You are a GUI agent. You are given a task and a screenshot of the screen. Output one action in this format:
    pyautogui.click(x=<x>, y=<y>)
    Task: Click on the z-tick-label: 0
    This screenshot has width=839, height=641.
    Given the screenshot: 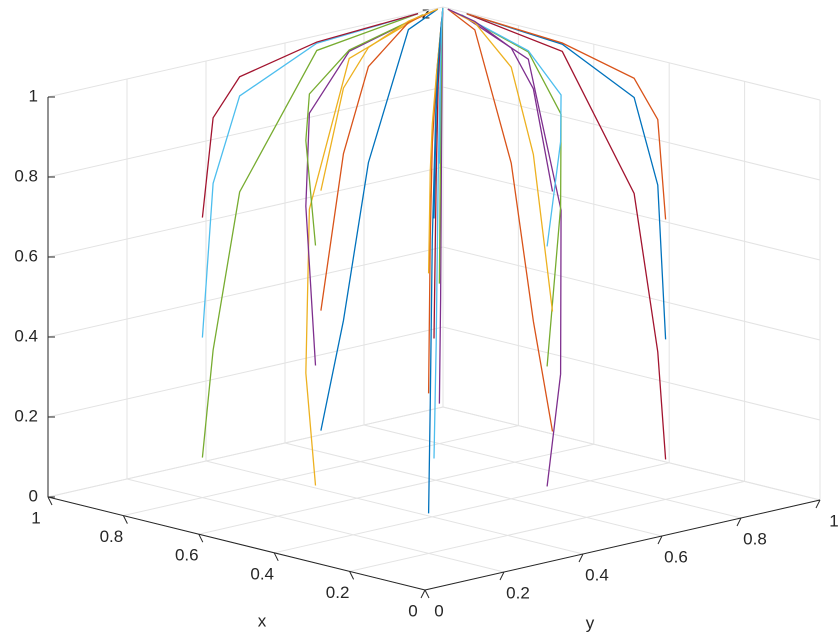 What is the action you would take?
    pyautogui.click(x=33, y=495)
    